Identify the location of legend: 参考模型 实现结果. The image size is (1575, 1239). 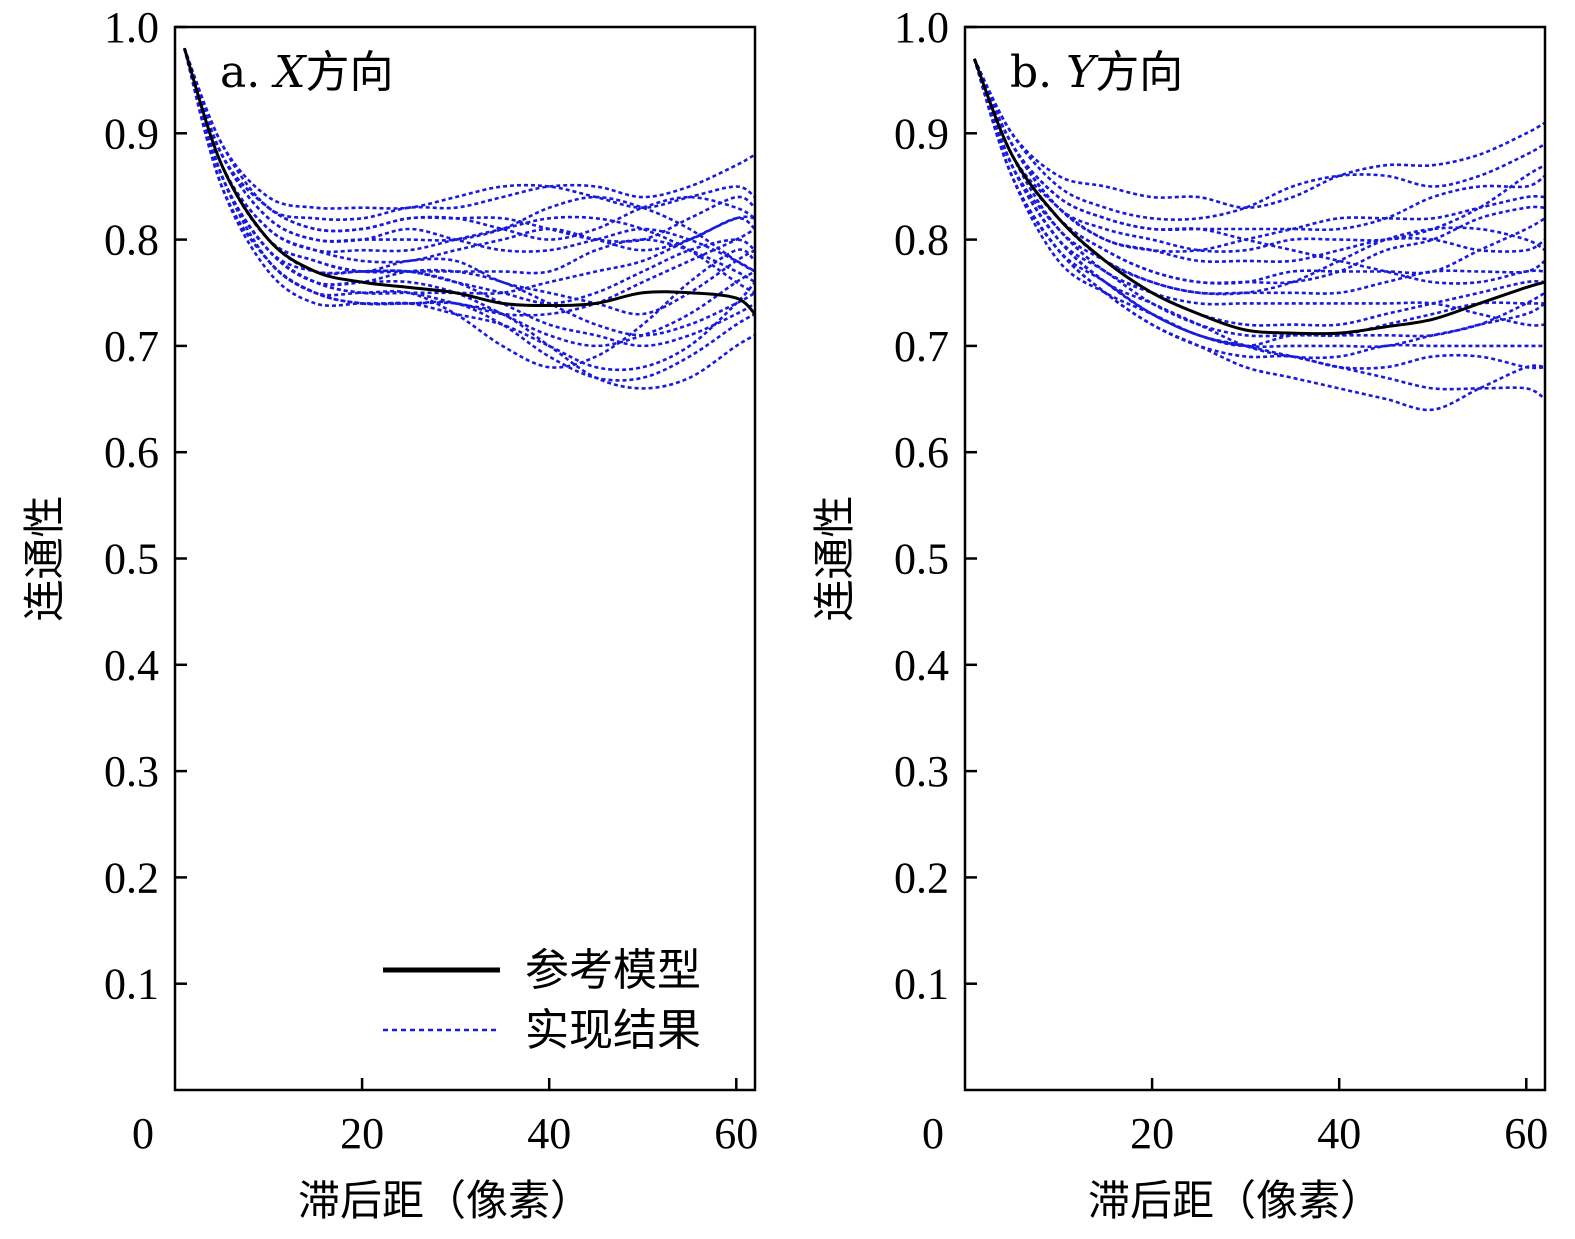
(542, 1000).